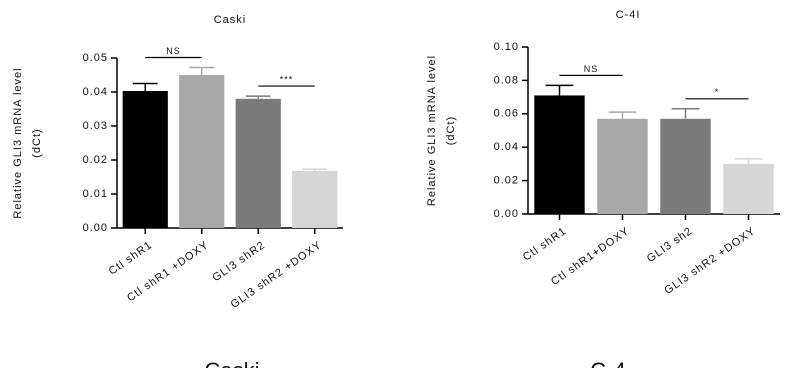 The height and width of the screenshot is (368, 787). What do you see at coordinates (506, 47) in the screenshot?
I see `y-tick-label: 0.10` at bounding box center [506, 47].